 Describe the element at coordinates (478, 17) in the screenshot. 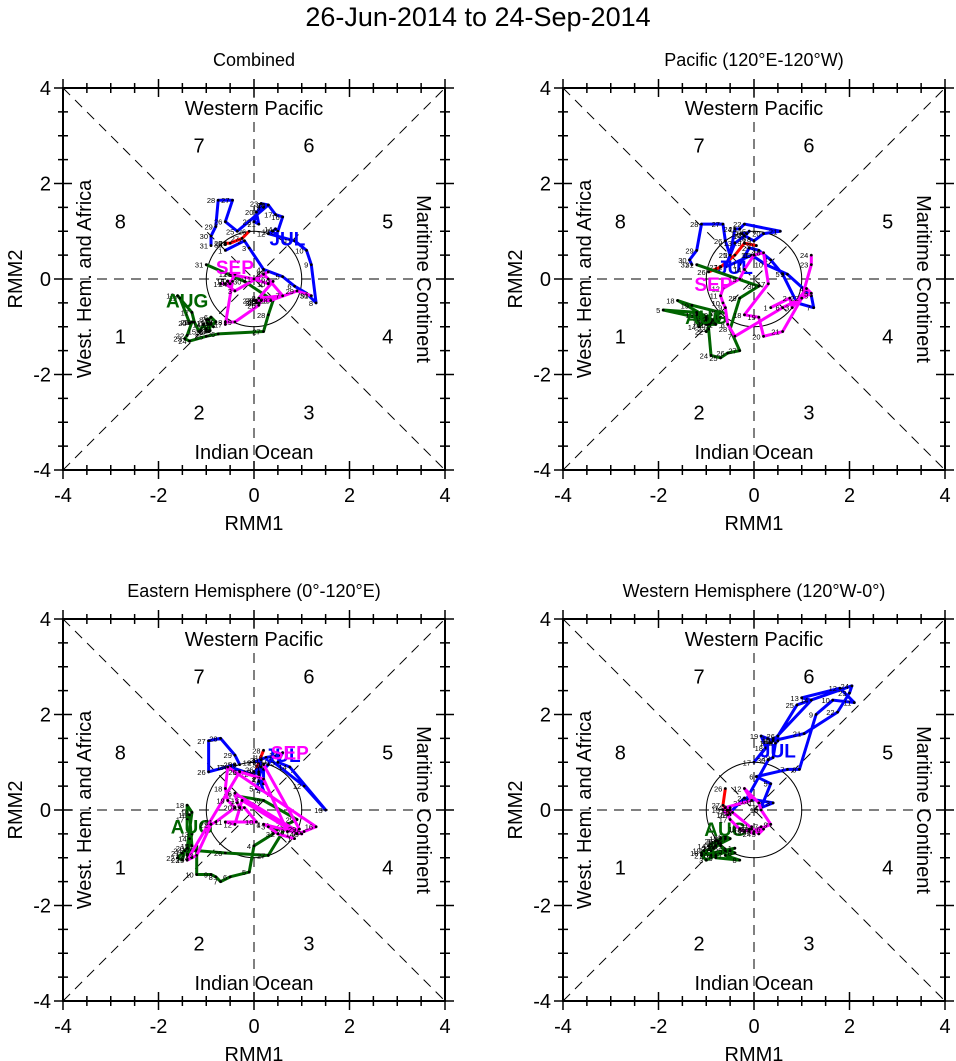

I see `main-title: 26-Jun-2014 to 24-Sep-2014` at that location.